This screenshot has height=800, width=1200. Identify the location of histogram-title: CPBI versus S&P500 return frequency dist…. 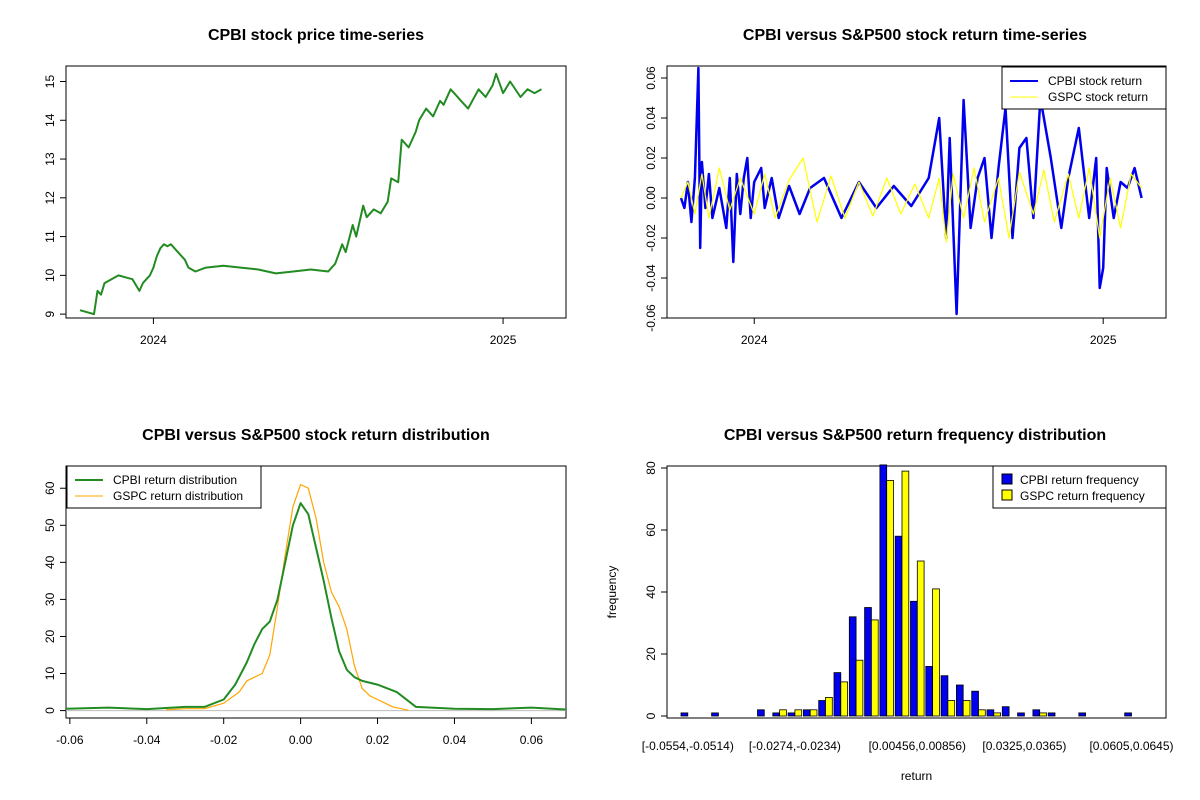
(915, 435).